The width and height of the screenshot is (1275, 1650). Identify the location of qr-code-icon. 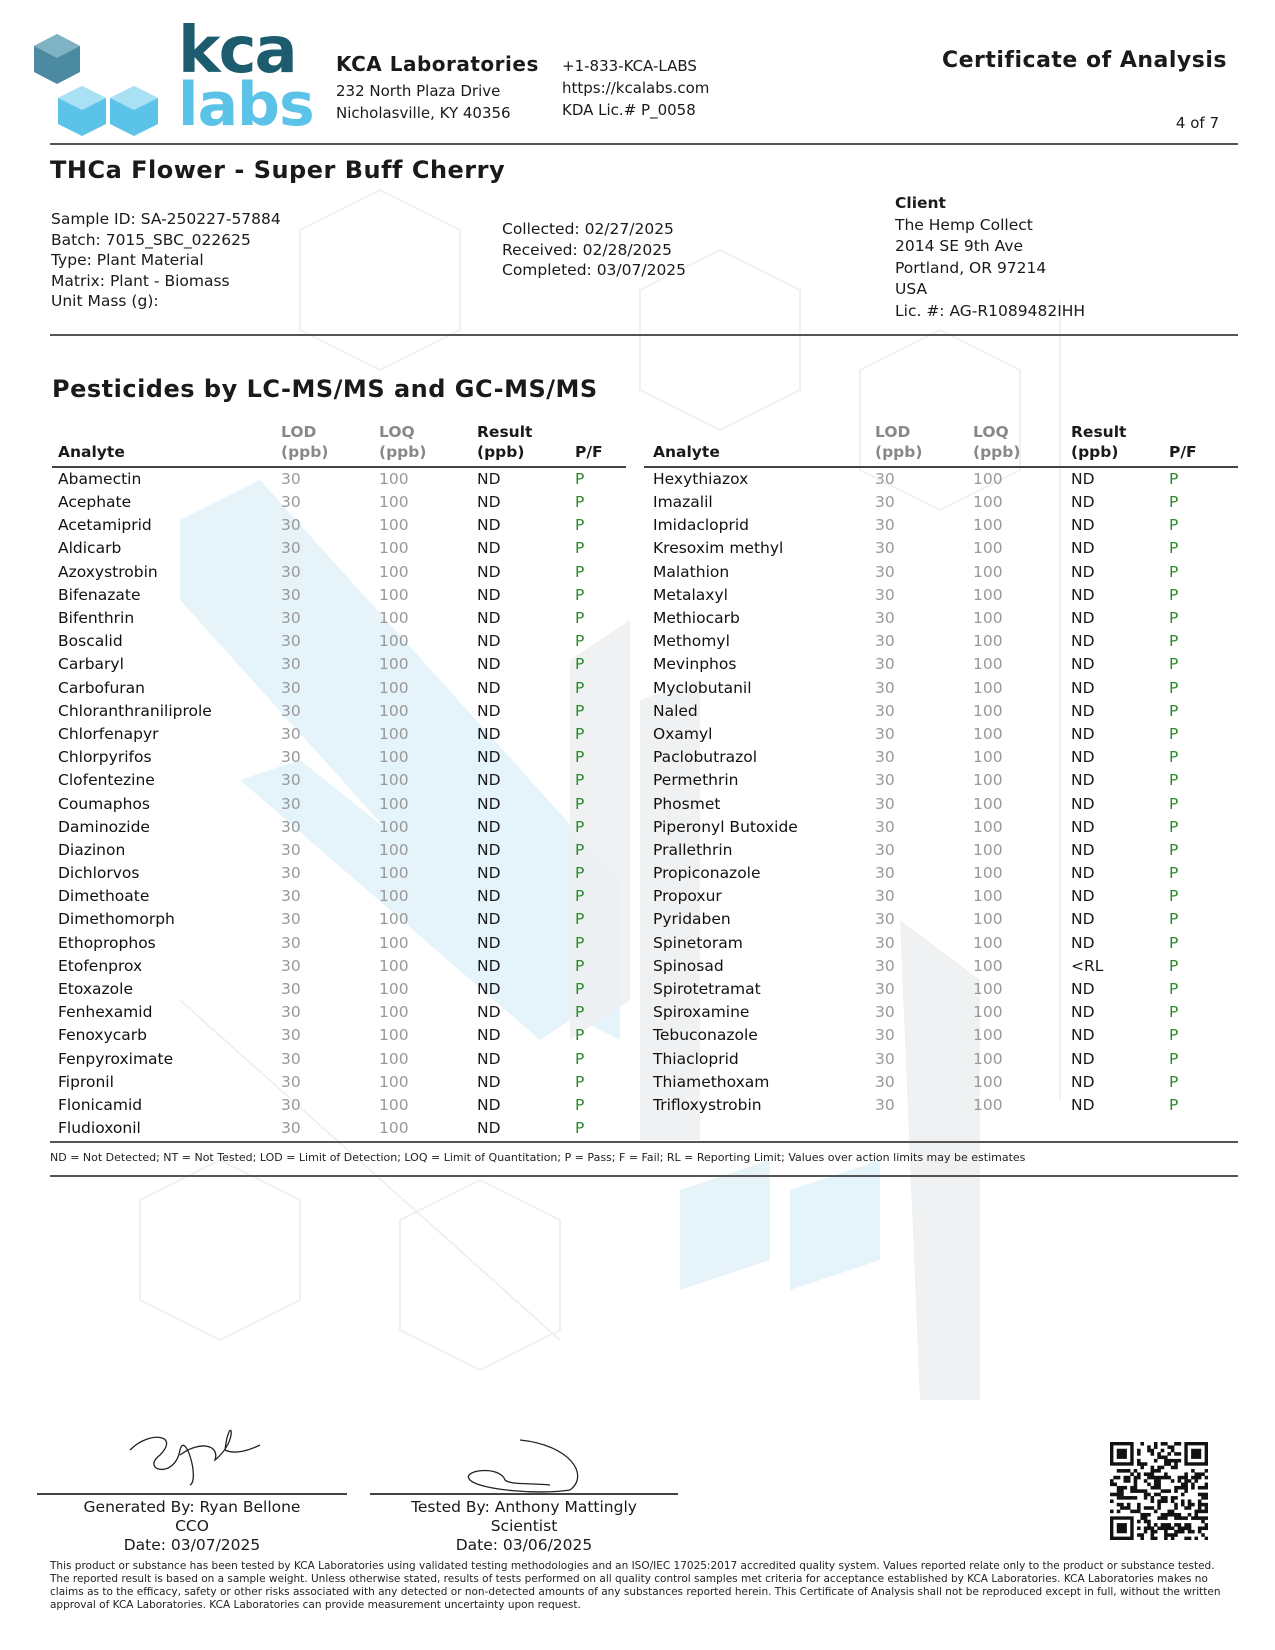
(1159, 1491).